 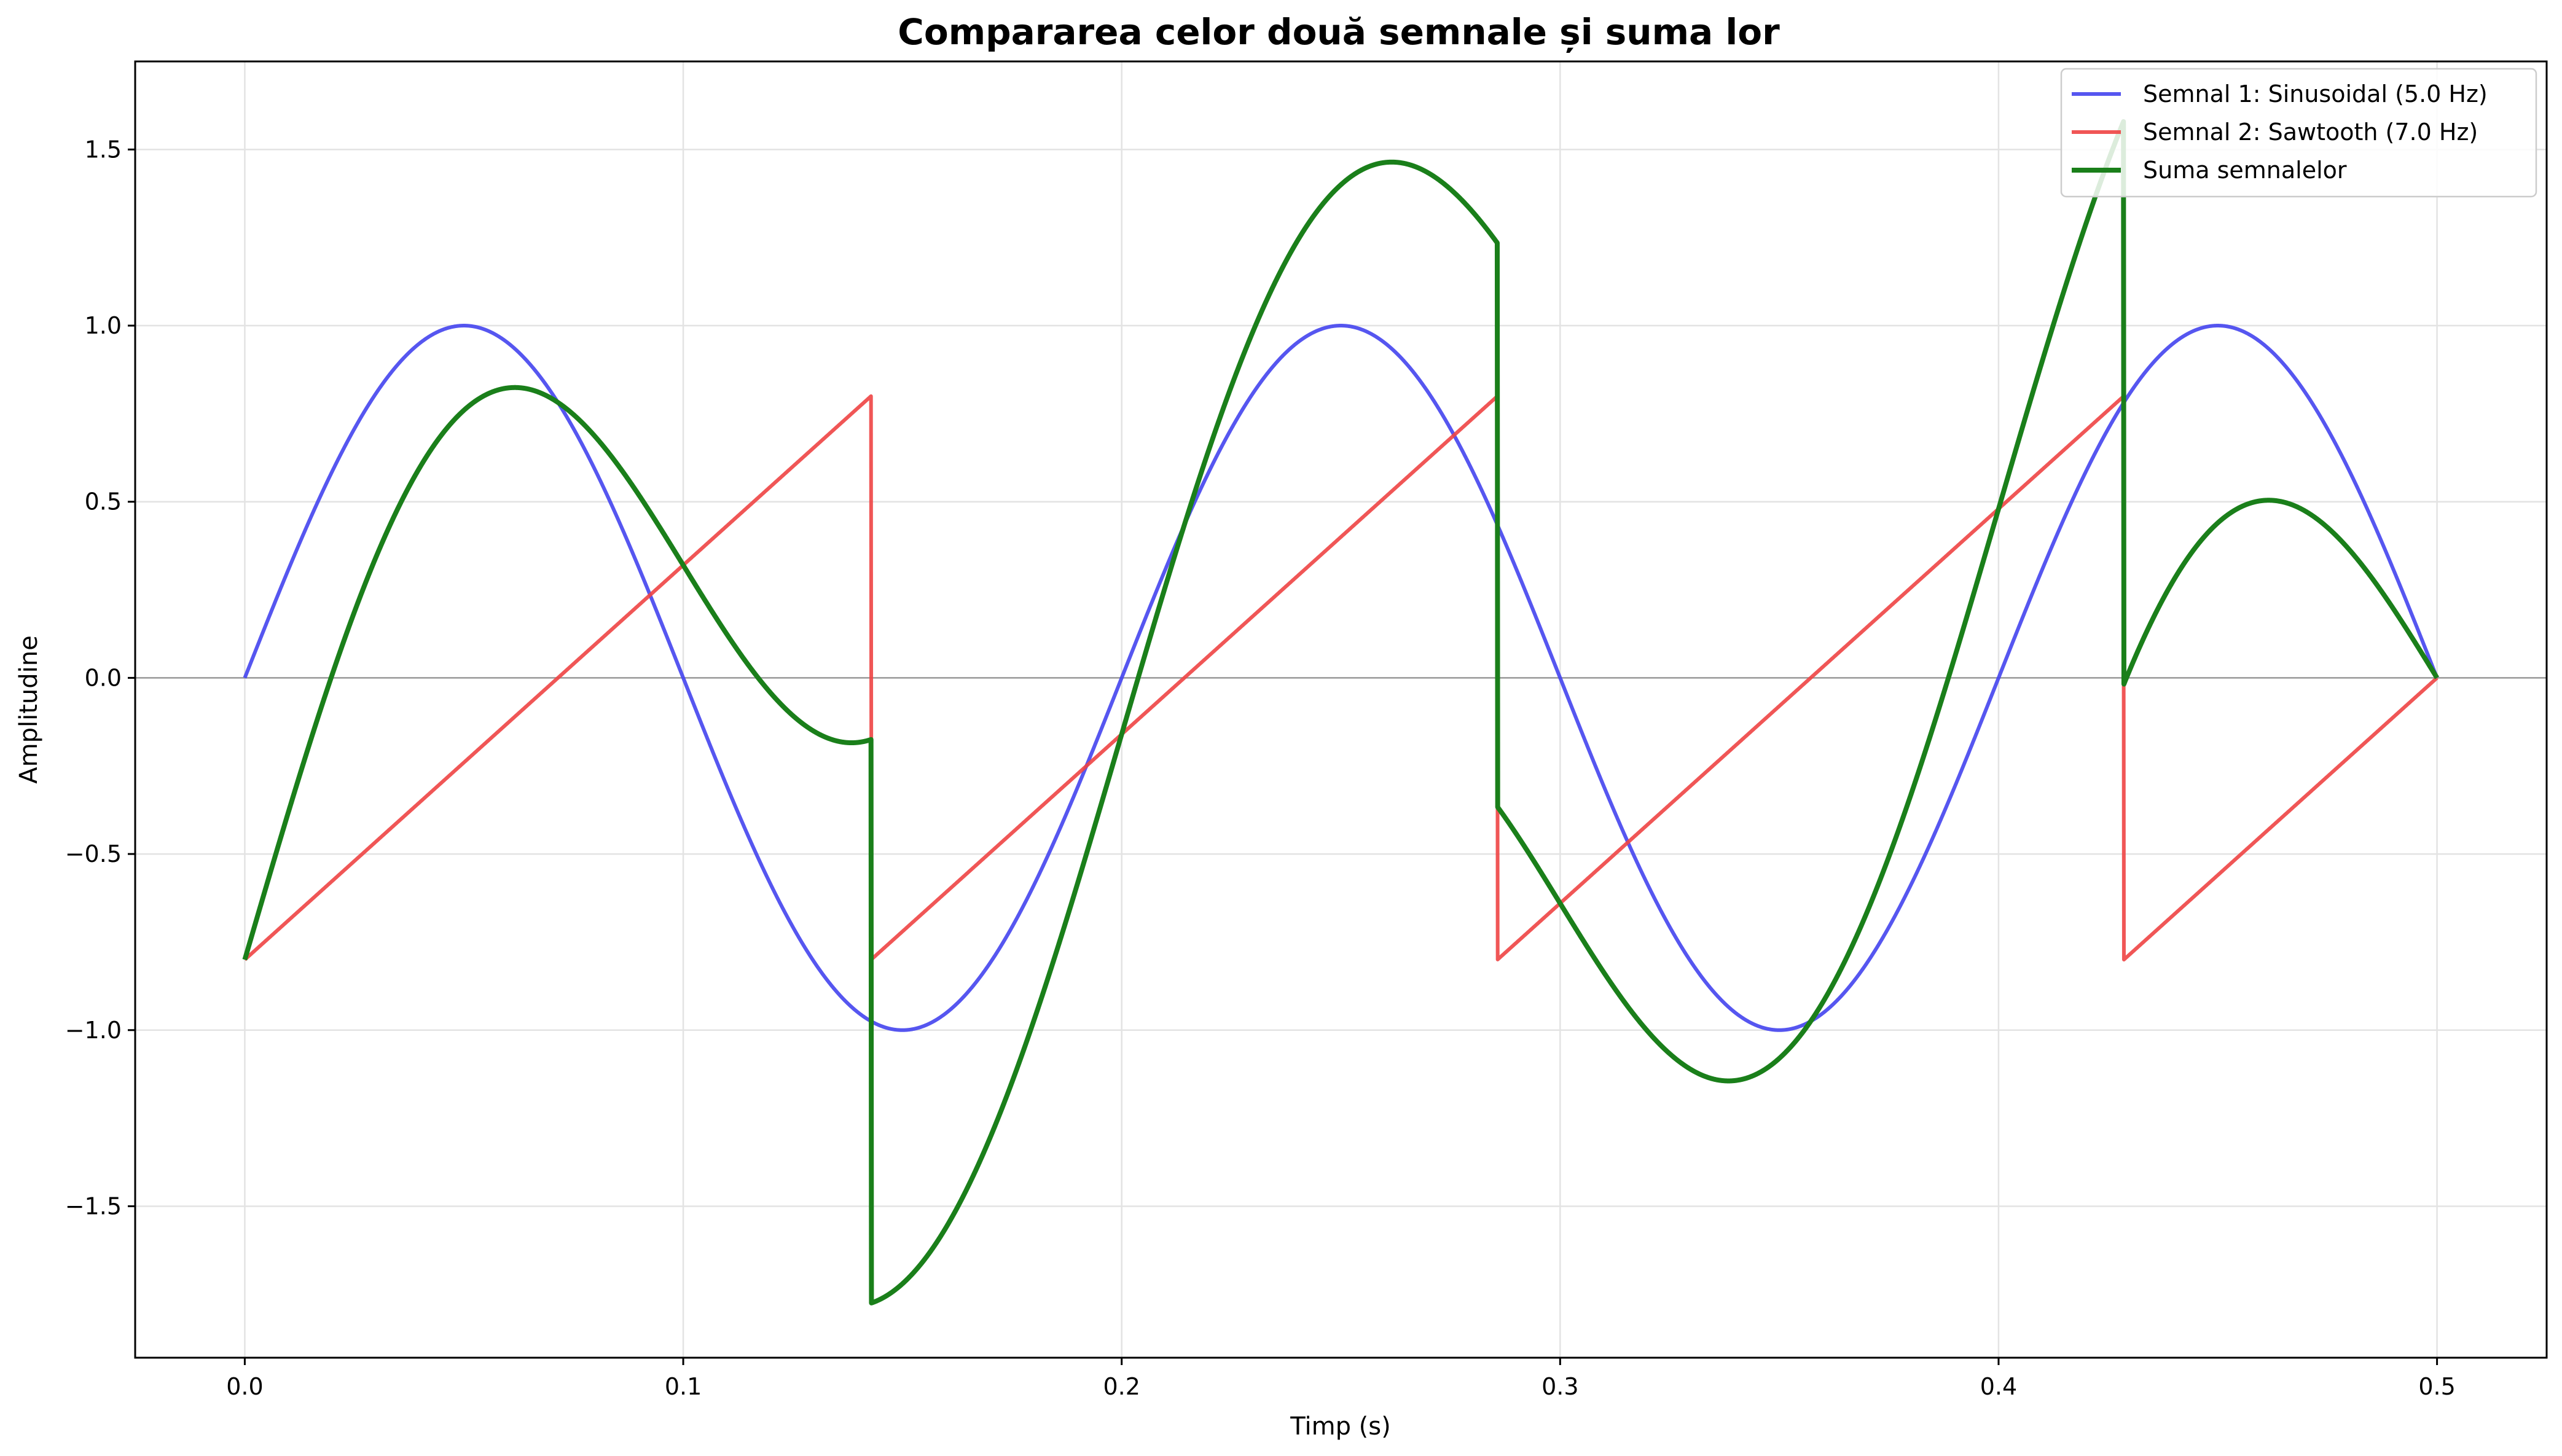 What do you see at coordinates (2245, 170) in the screenshot?
I see `legend-label-sum: Suma semnalelor` at bounding box center [2245, 170].